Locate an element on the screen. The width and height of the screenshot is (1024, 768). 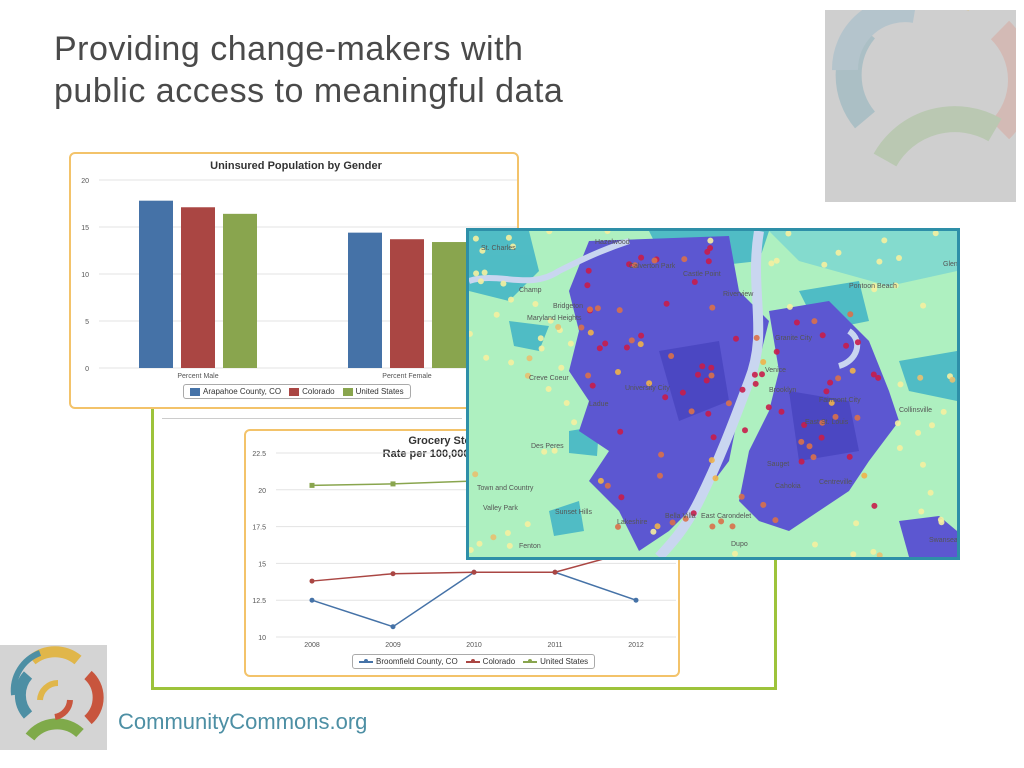
bar-chart-plot: 0 5 10 15 20 Percent Male Percent Female is located at coordinates (299, 279).